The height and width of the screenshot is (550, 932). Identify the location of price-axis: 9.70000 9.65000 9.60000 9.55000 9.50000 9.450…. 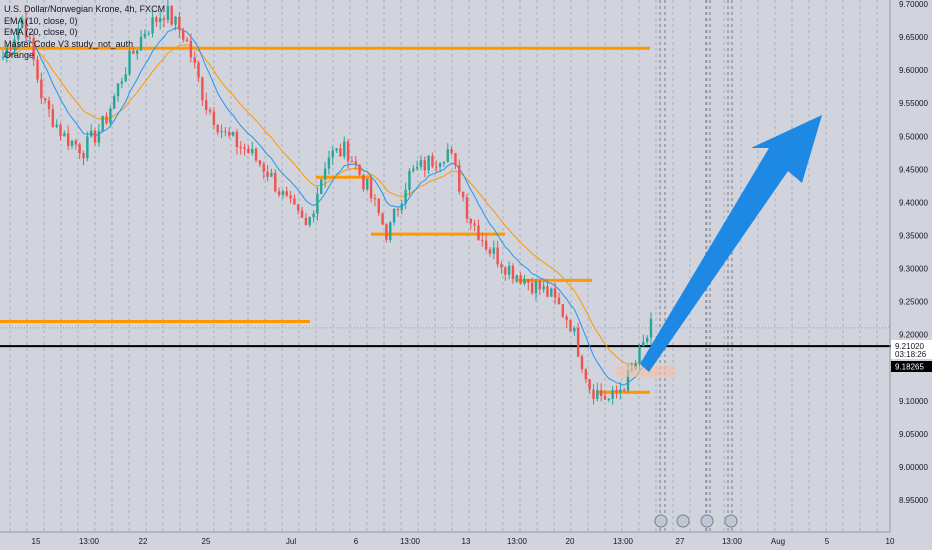
(913, 252).